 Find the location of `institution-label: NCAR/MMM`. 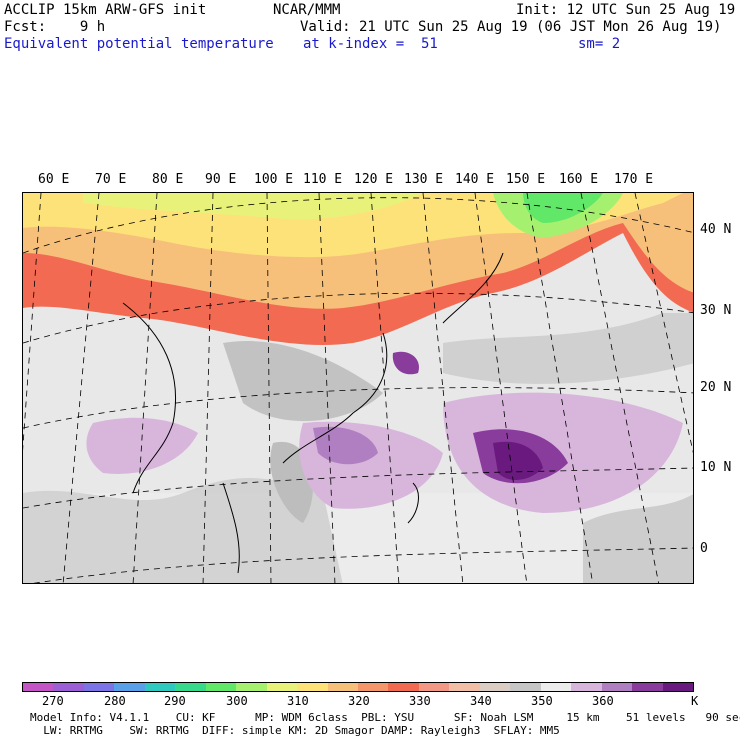

institution-label: NCAR/MMM is located at coordinates (307, 10).